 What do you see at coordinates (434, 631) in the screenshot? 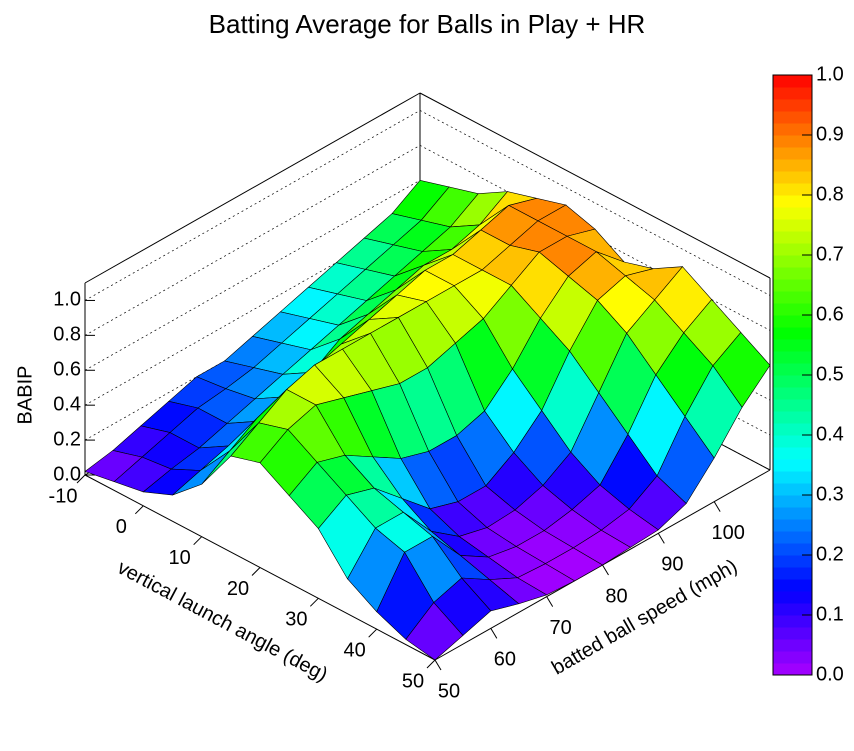
I see `surface-cell` at bounding box center [434, 631].